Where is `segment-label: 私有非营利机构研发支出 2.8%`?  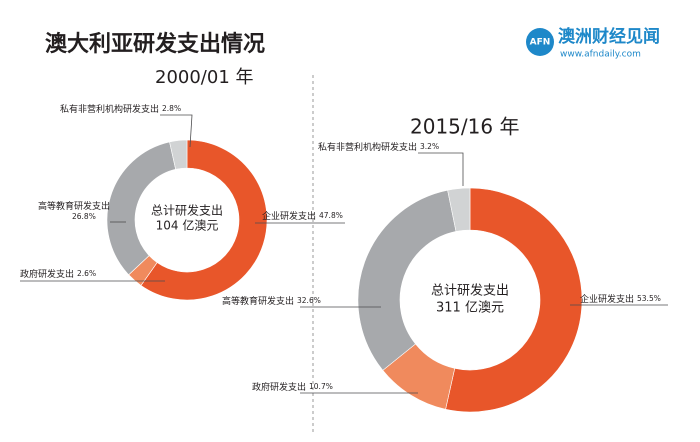 segment-label: 私有非营利机构研发支出 2.8% is located at coordinates (120, 109).